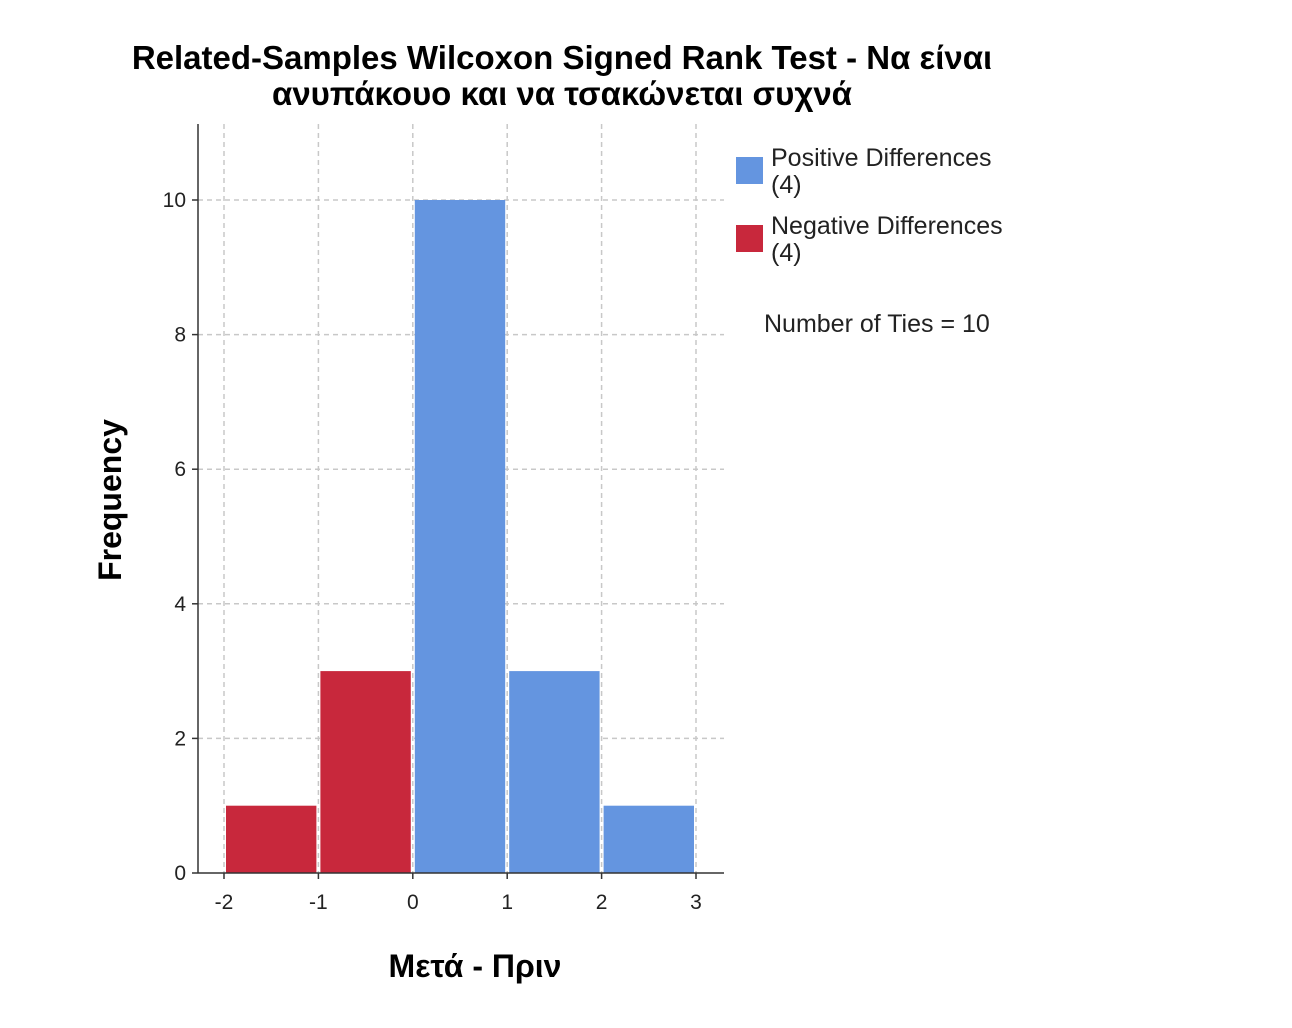 This screenshot has width=1292, height=1028. What do you see at coordinates (180, 738) in the screenshot?
I see `y-tick-label-2: 2` at bounding box center [180, 738].